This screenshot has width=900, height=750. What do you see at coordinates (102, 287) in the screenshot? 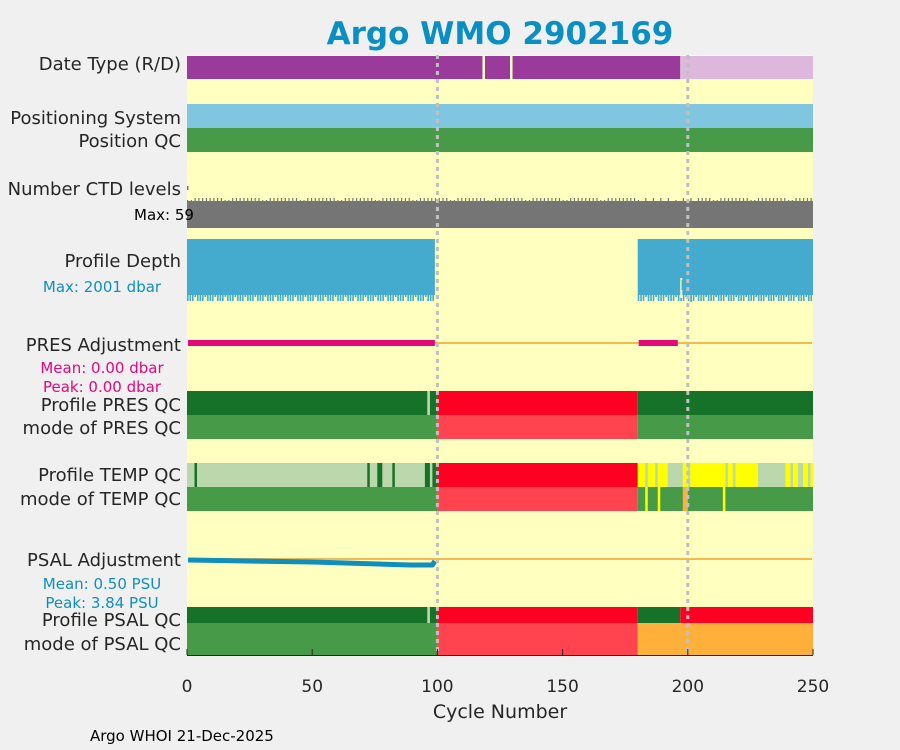
I see `row-note-profile_depth: Max: 2001 dbar` at bounding box center [102, 287].